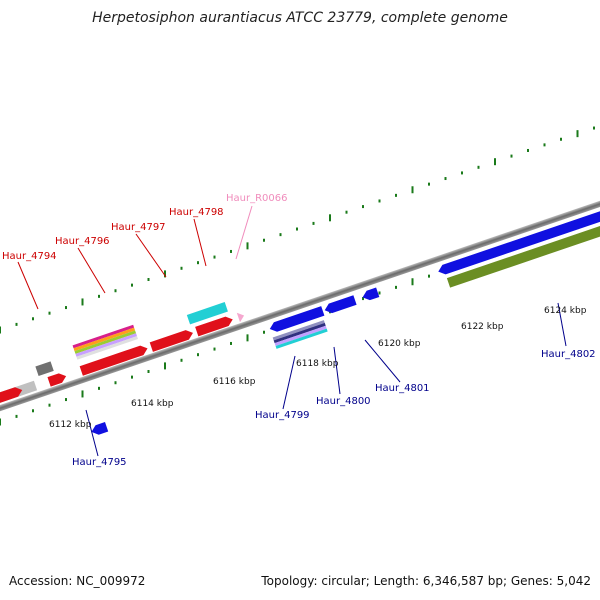  I want to click on tick-label-6122: 6122 kbp, so click(482, 327).